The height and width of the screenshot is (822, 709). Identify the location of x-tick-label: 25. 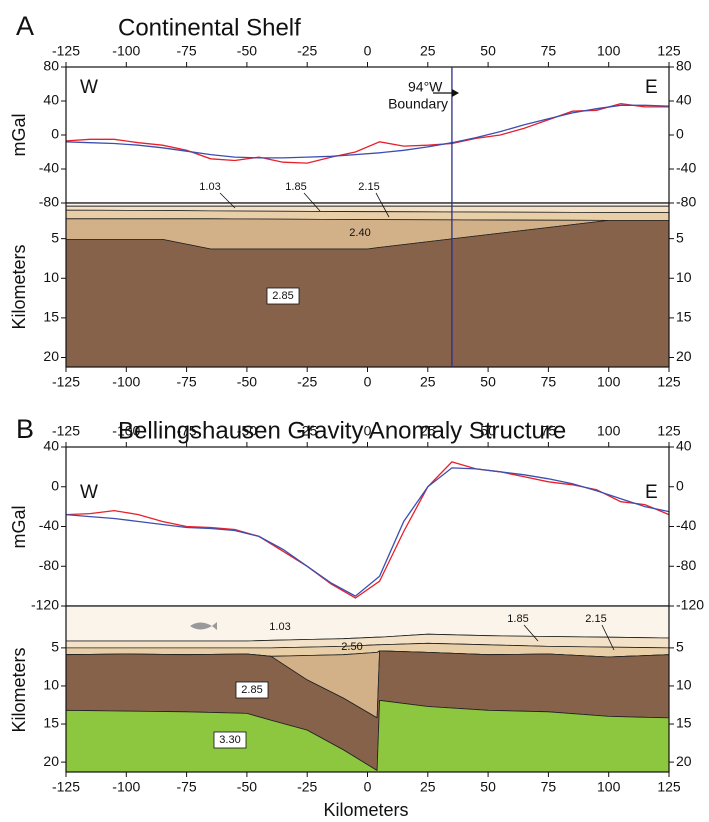
(428, 382).